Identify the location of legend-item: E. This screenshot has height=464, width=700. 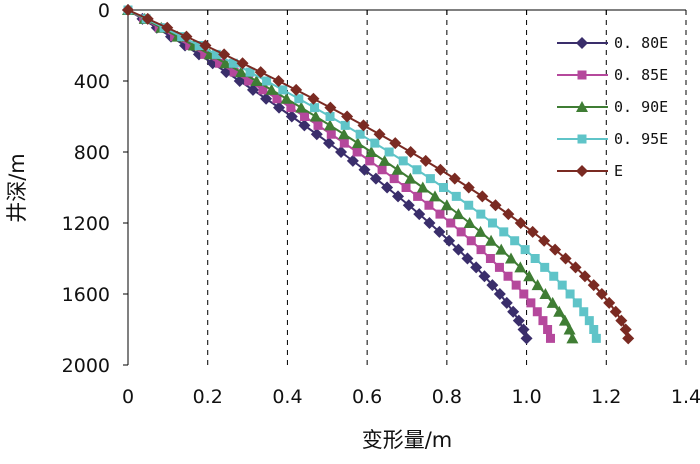
(590, 171).